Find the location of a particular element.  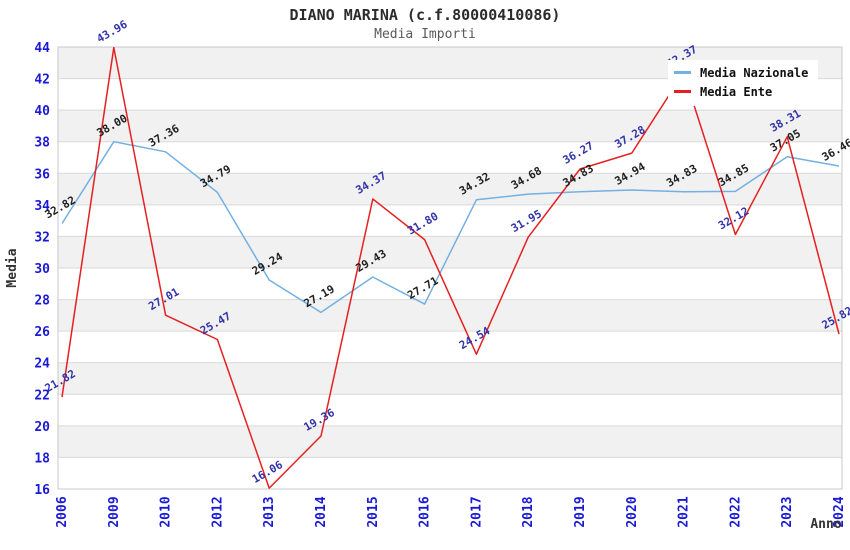

y-axis-title: Media is located at coordinates (12, 267).